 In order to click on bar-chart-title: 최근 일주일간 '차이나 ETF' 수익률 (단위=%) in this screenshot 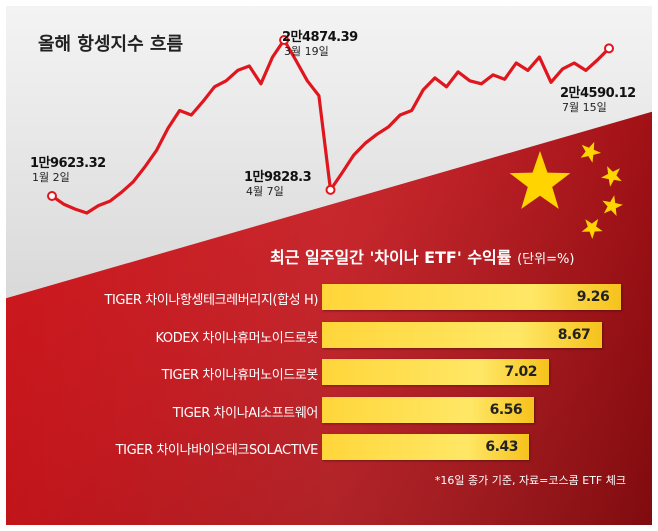, I will do `click(422, 256)`.